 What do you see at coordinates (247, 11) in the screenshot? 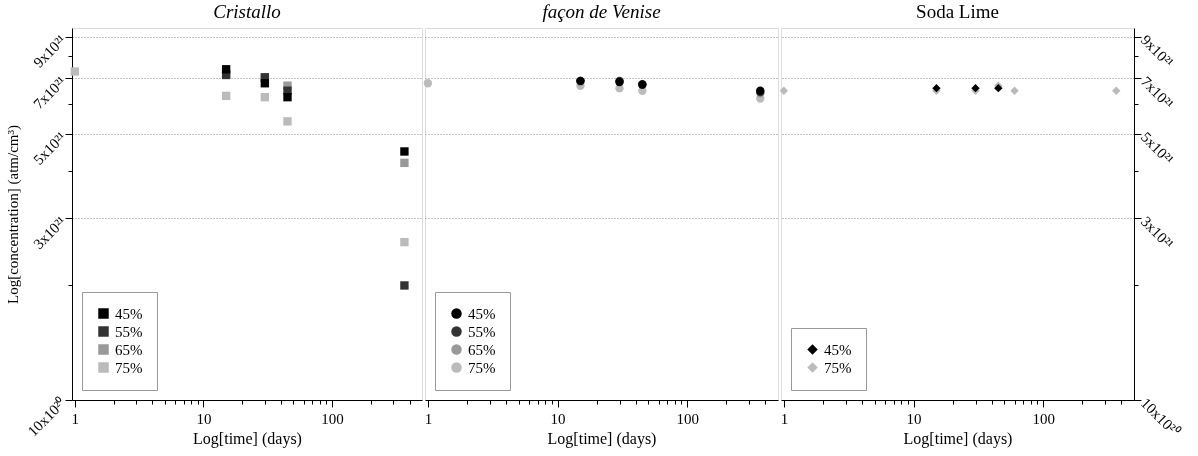
I see `chart-title: Cristallo` at bounding box center [247, 11].